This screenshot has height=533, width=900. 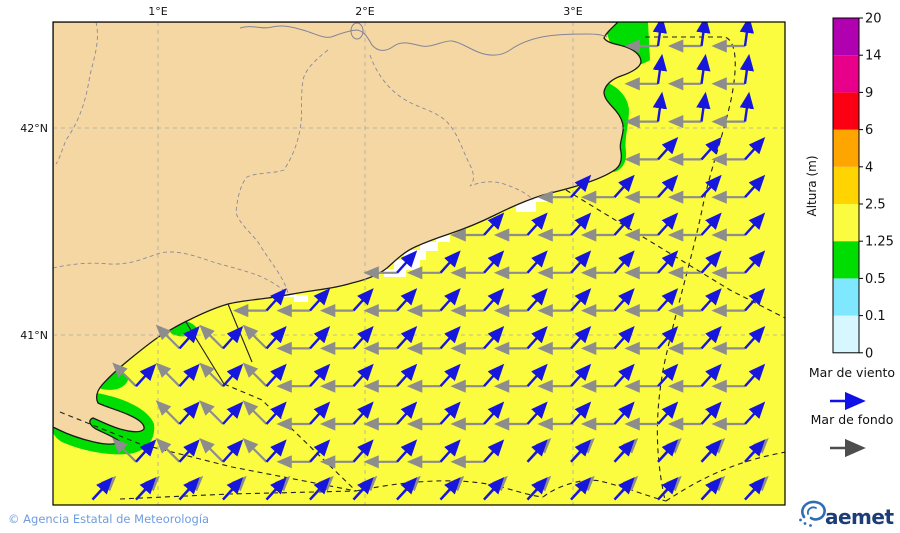 I want to click on x-axis-ticks: 1°E 2°E 3°E, so click(x=365, y=11).